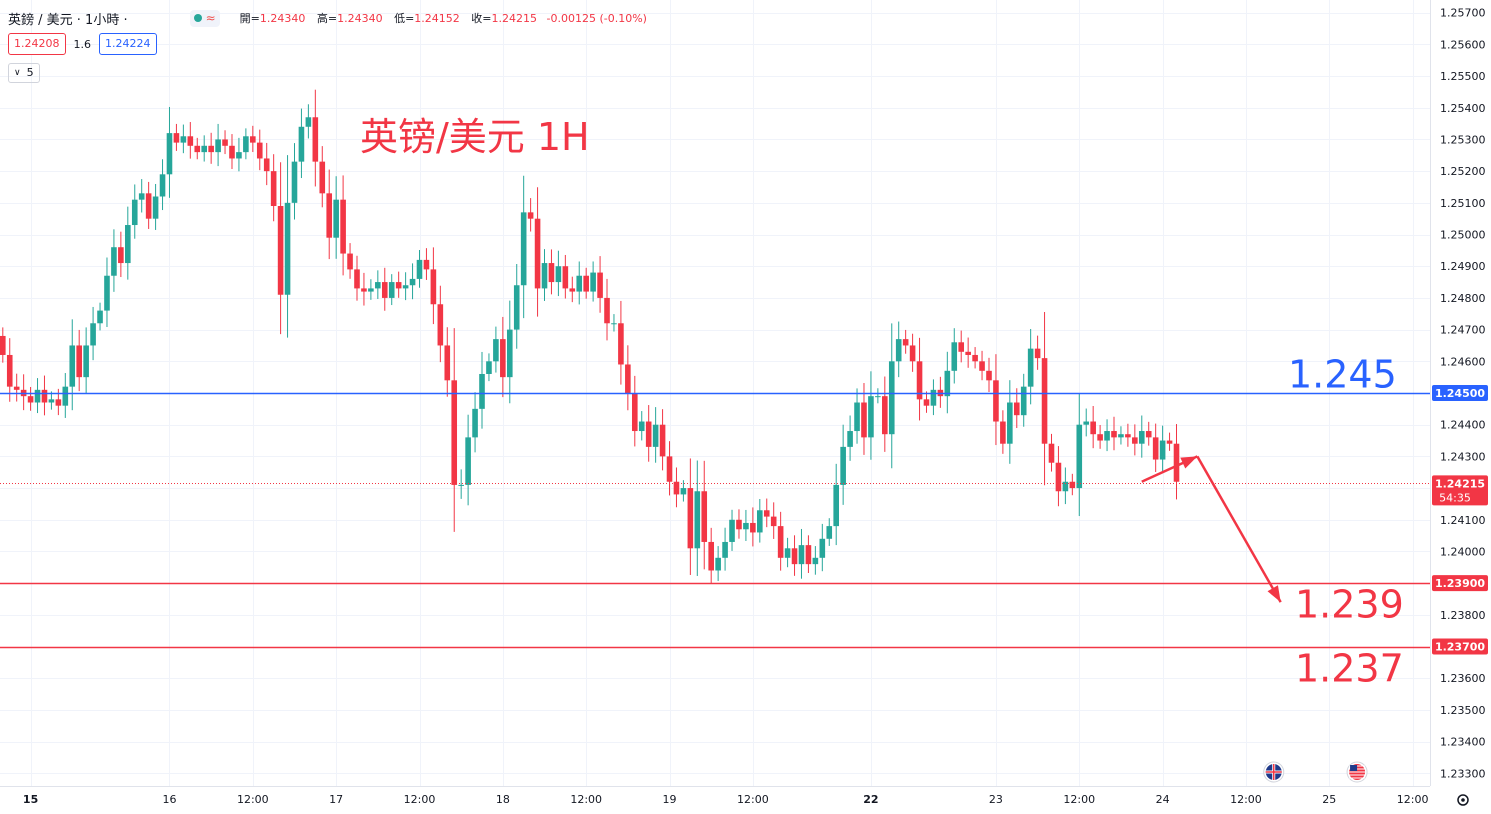 The width and height of the screenshot is (1491, 814). Describe the element at coordinates (1349, 605) in the screenshot. I see `level-label: 1.239` at that location.